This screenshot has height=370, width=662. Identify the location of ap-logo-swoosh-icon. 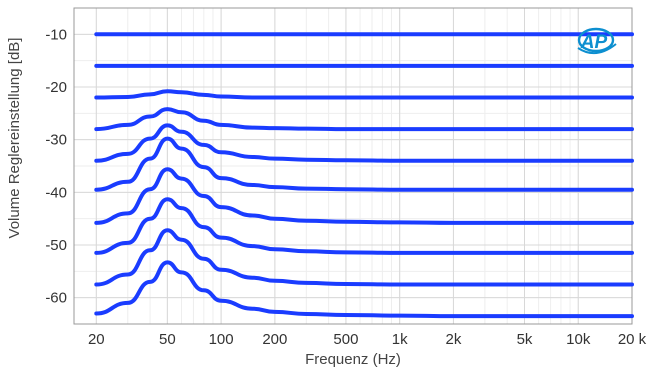
(596, 40).